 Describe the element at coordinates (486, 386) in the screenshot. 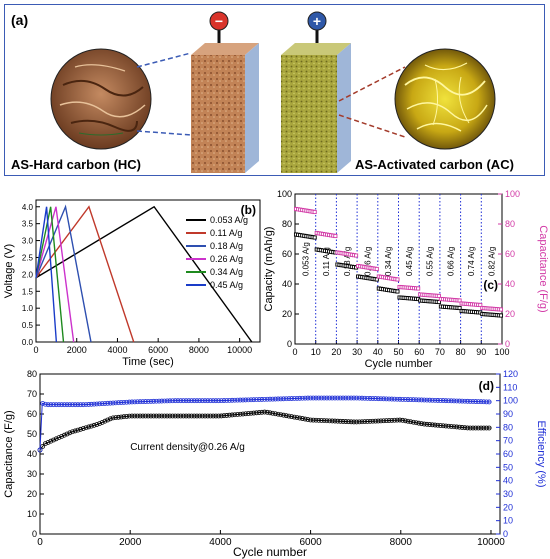

I see `panel-label: (d)` at that location.